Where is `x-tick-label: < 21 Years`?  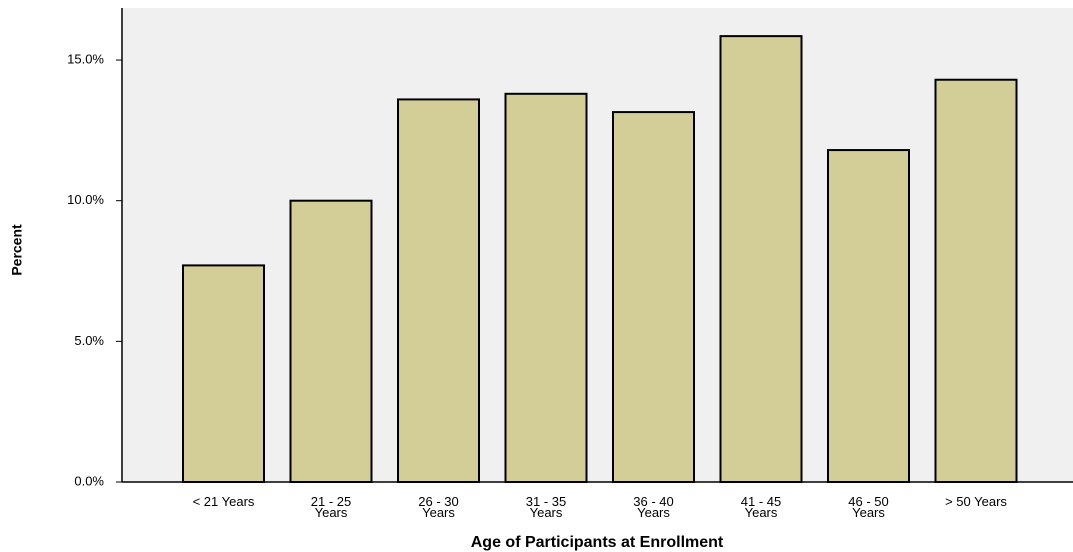
x-tick-label: < 21 Years is located at coordinates (223, 501).